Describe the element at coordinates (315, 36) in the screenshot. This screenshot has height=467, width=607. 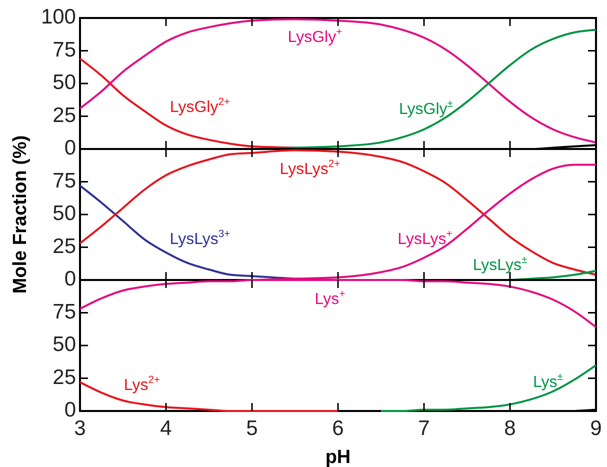
I see `series-label: LysGly$^{+}$` at that location.